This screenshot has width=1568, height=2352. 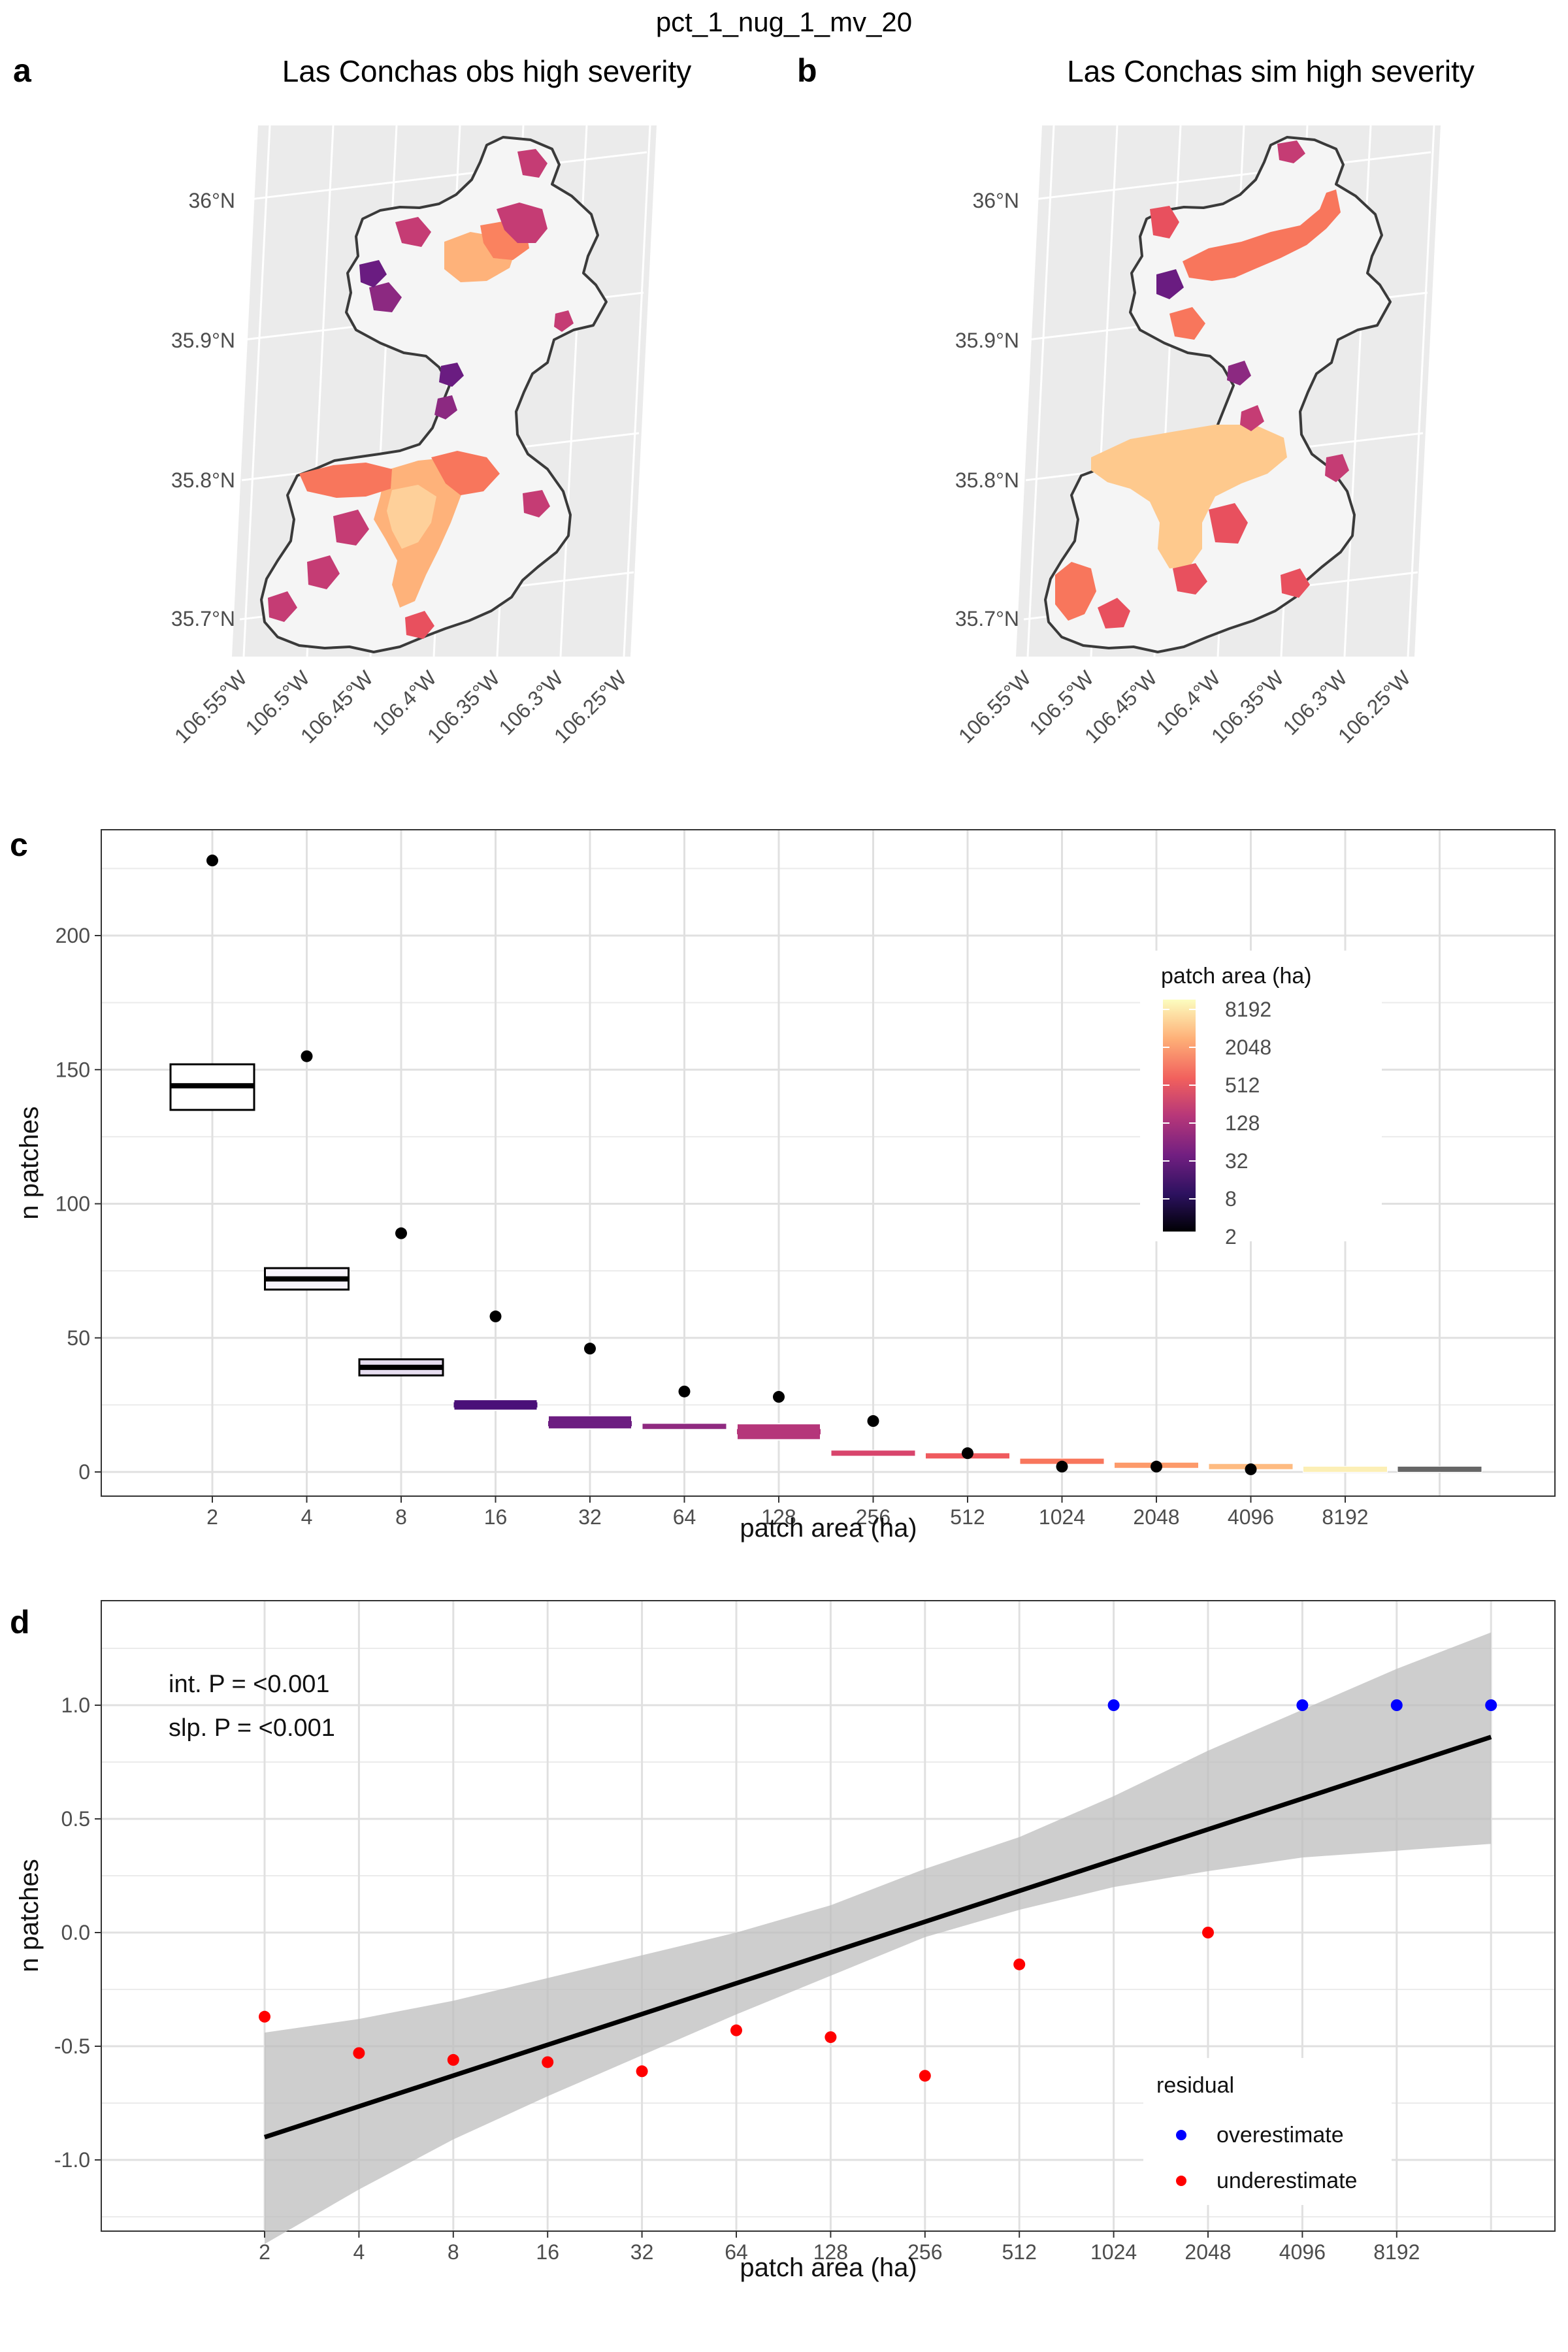 What do you see at coordinates (1195, 2085) in the screenshot?
I see `panel-d-legend-title: residual` at bounding box center [1195, 2085].